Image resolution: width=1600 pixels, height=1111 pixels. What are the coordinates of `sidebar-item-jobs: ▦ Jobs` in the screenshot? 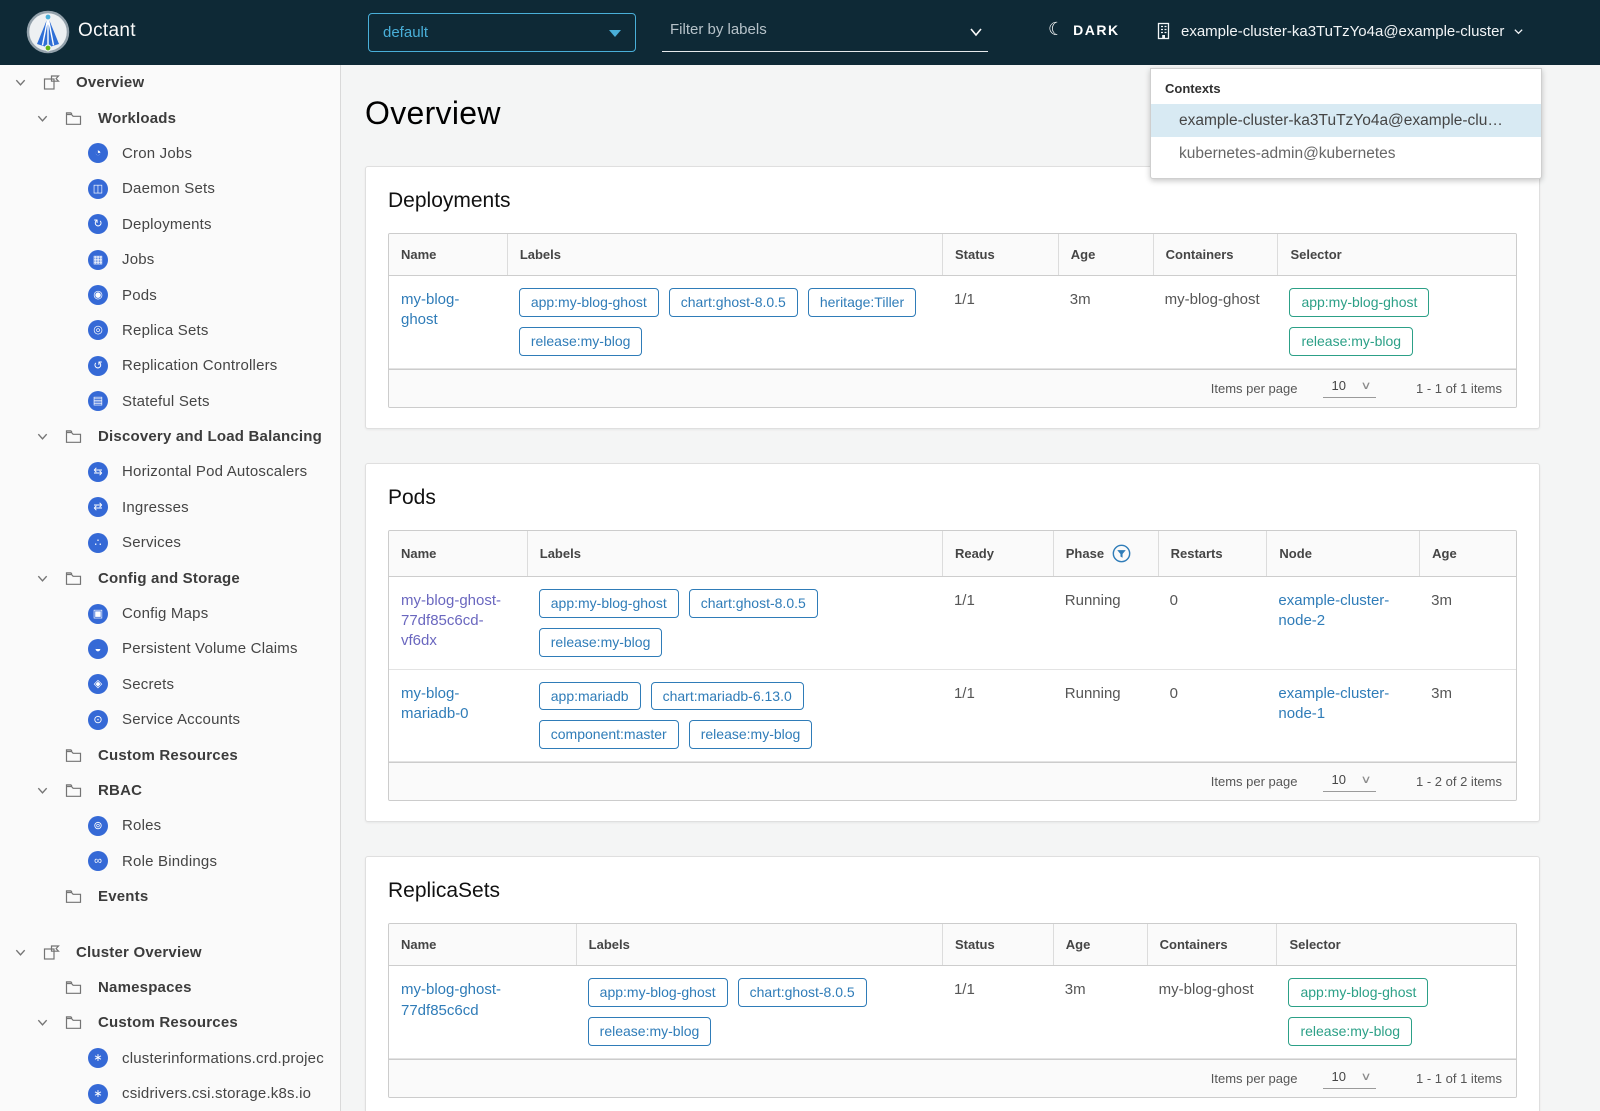 It's located at (170, 259).